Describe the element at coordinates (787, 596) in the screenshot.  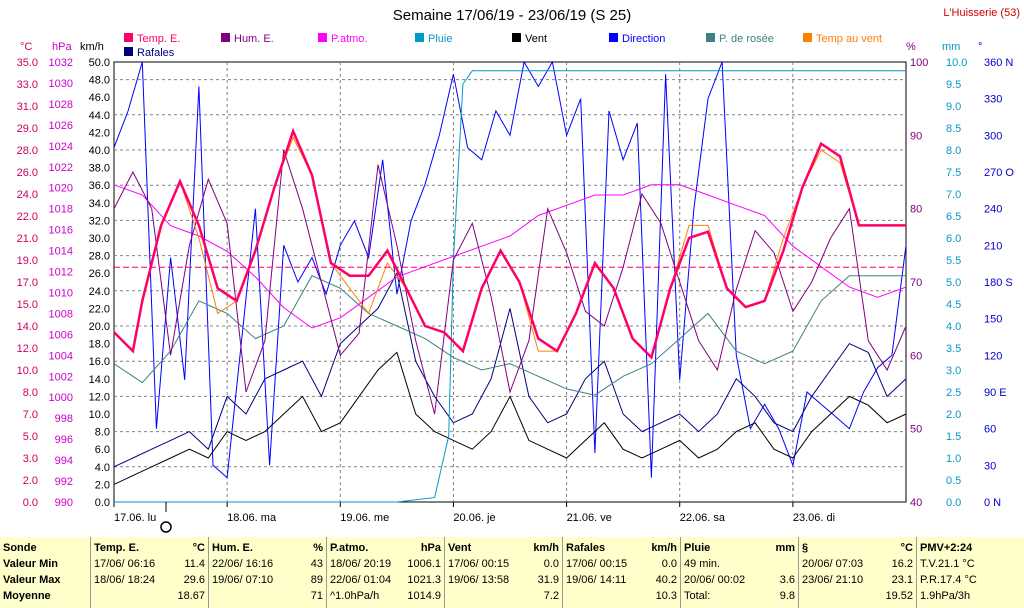
I see `stats-pluie-total: 9.8` at that location.